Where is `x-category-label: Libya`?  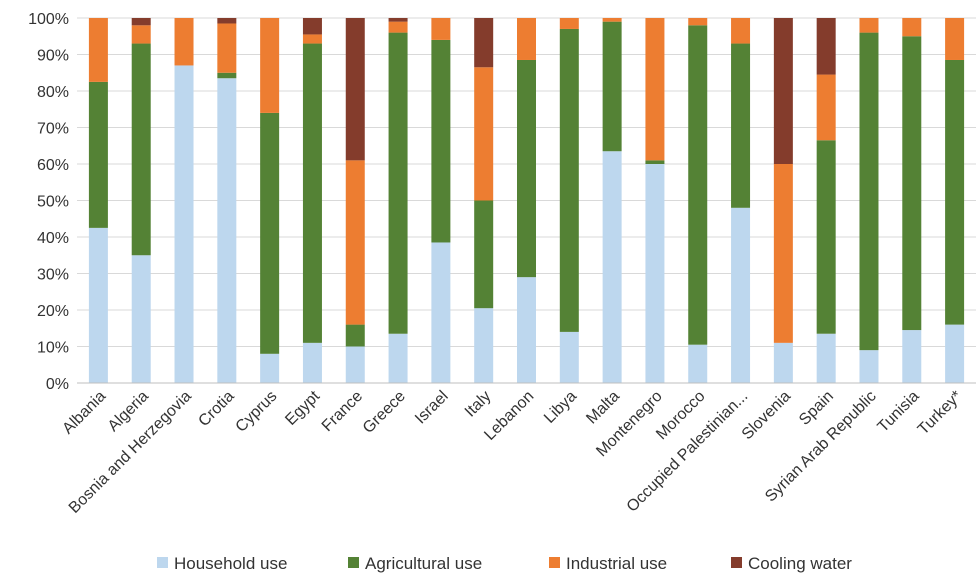 x-category-label: Libya is located at coordinates (560, 407).